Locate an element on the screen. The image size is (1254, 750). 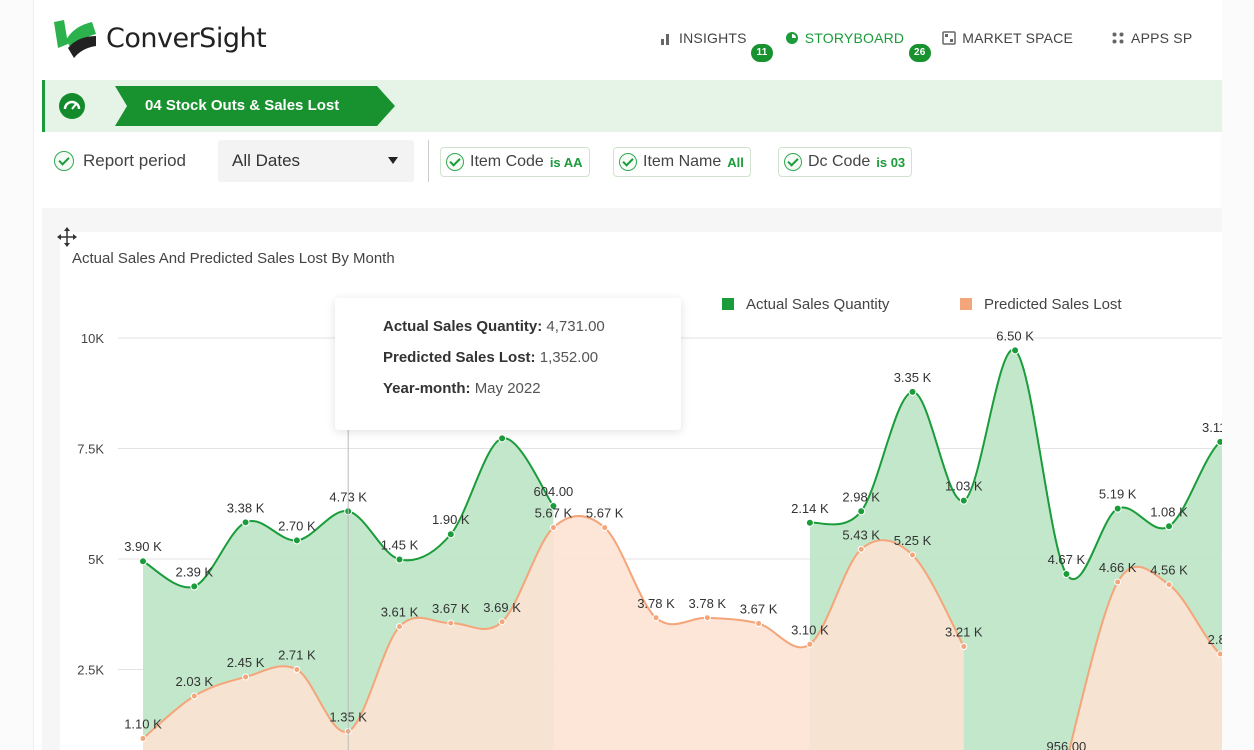
market-icon is located at coordinates (949, 38).